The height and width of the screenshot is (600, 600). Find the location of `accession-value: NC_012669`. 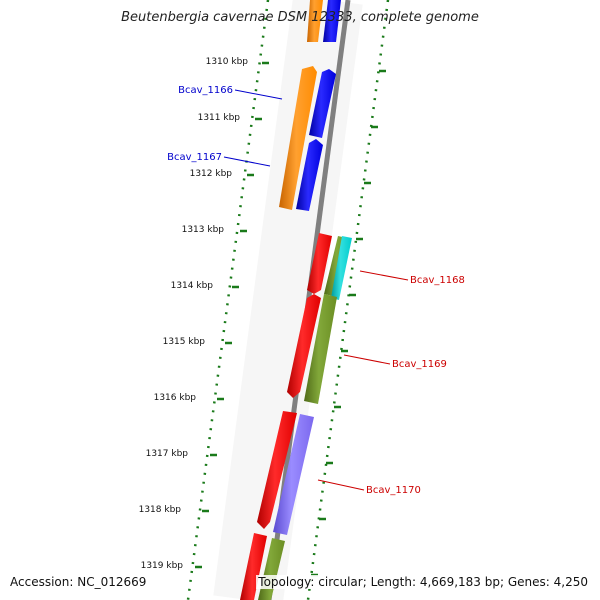

accession-value: NC_012669 is located at coordinates (112, 582).